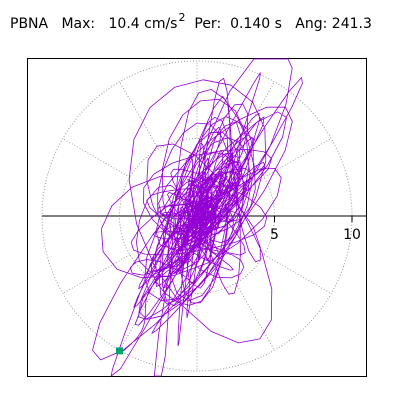  Describe the element at coordinates (311, 24) in the screenshot. I see `ang-label: Ang:` at that location.